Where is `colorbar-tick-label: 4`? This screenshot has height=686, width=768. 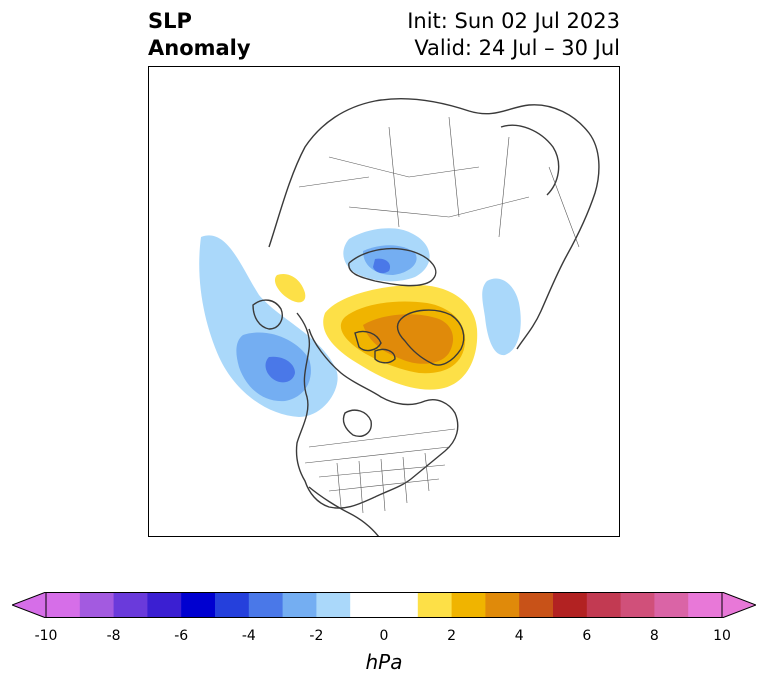 colorbar-tick-label: 4 is located at coordinates (519, 636).